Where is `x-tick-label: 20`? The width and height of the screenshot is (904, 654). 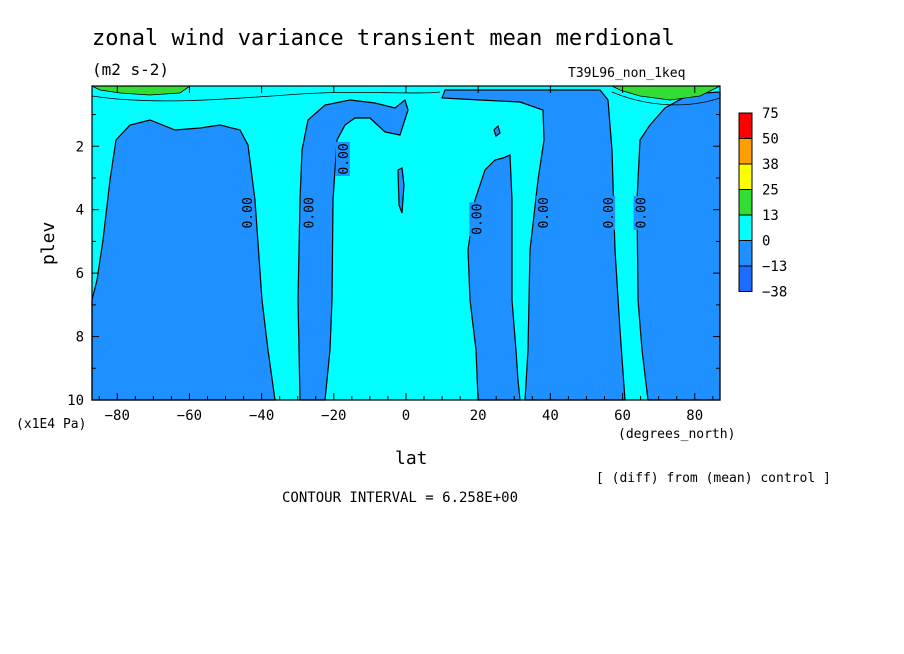
x-tick-label: 20 is located at coordinates (478, 416).